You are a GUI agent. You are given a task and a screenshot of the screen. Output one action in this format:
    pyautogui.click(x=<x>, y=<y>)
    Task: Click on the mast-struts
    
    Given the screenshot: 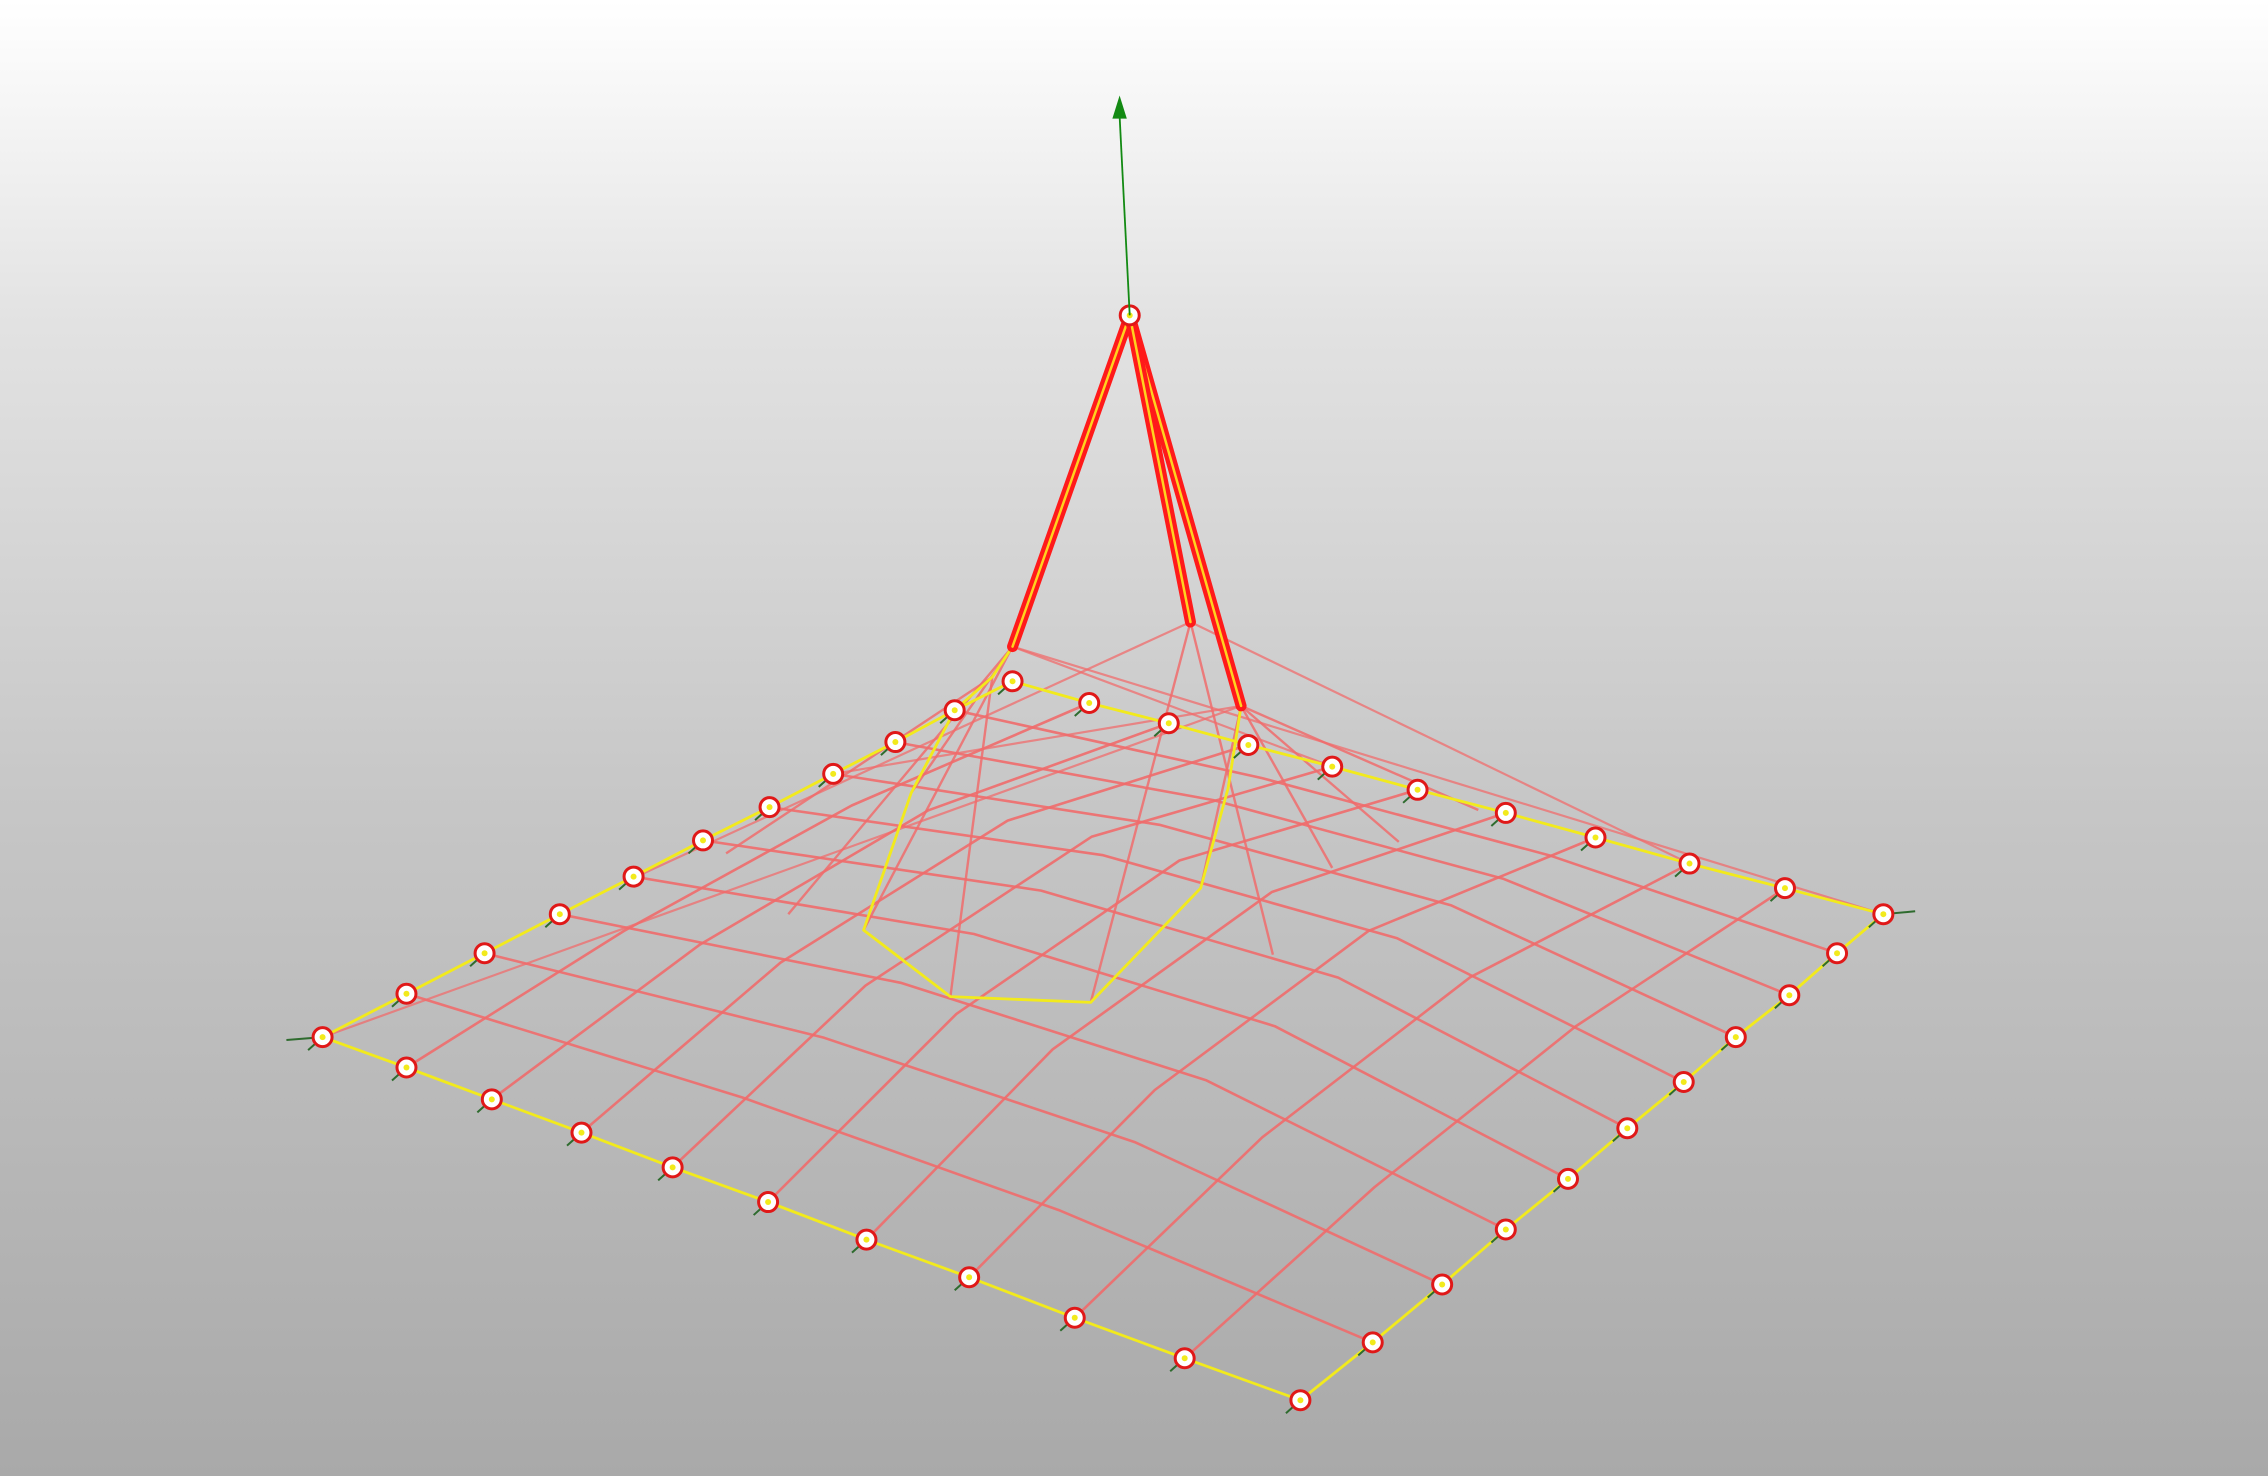 What is the action you would take?
    pyautogui.click(x=1127, y=510)
    